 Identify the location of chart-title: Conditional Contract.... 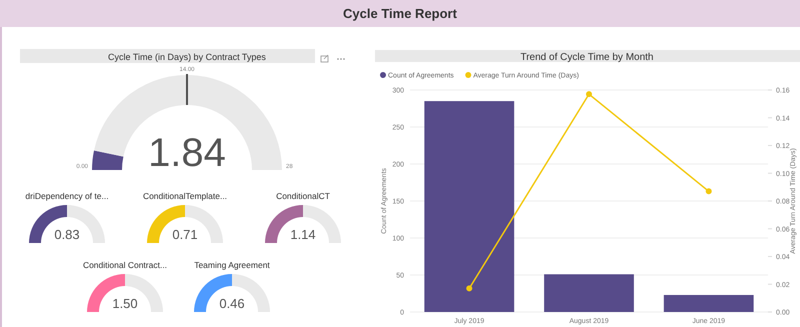
(125, 265).